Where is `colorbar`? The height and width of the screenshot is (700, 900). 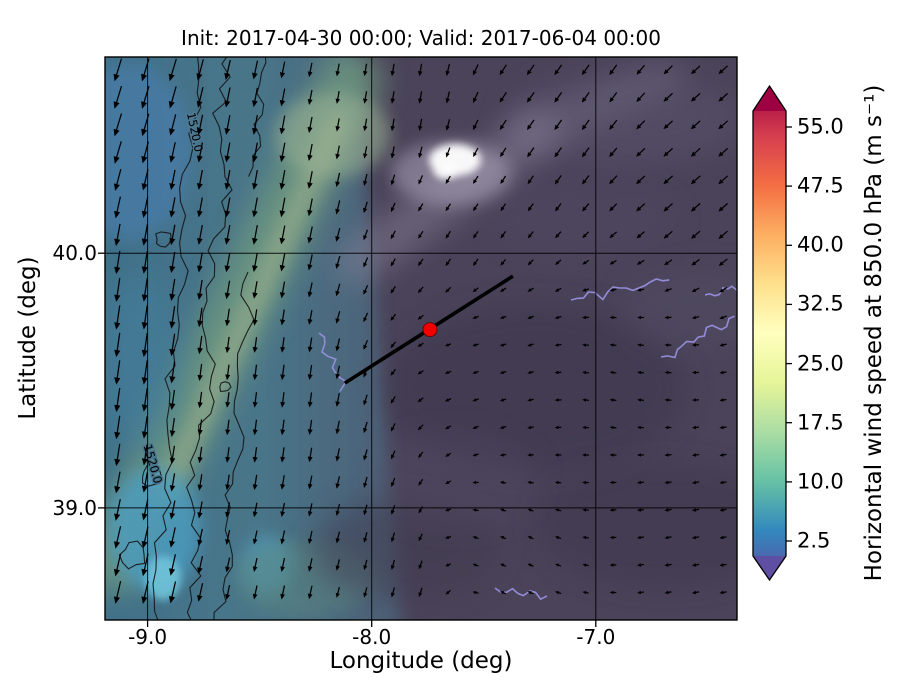
colorbar is located at coordinates (772, 333).